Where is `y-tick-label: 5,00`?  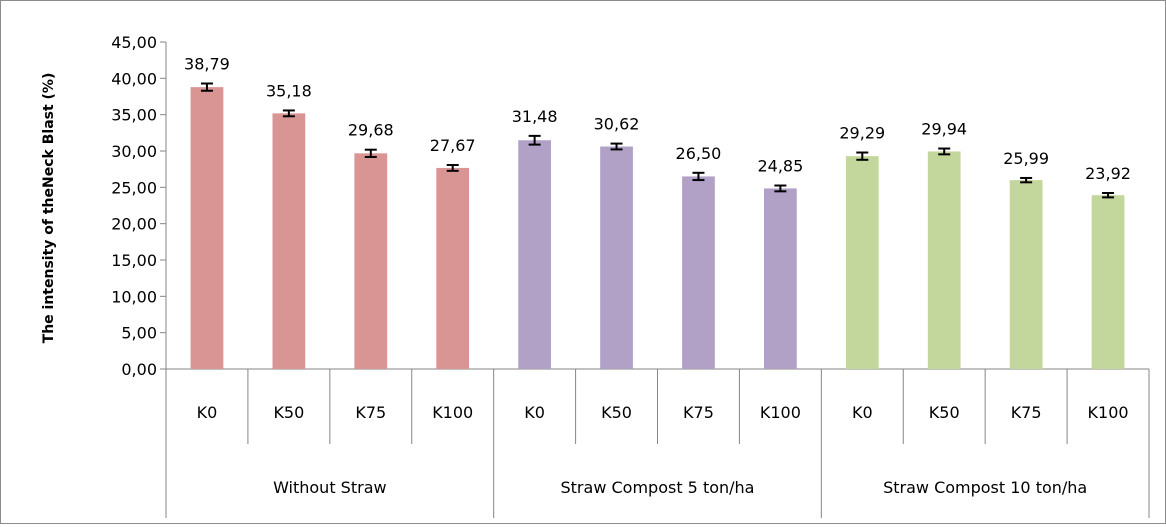 y-tick-label: 5,00 is located at coordinates (139, 333).